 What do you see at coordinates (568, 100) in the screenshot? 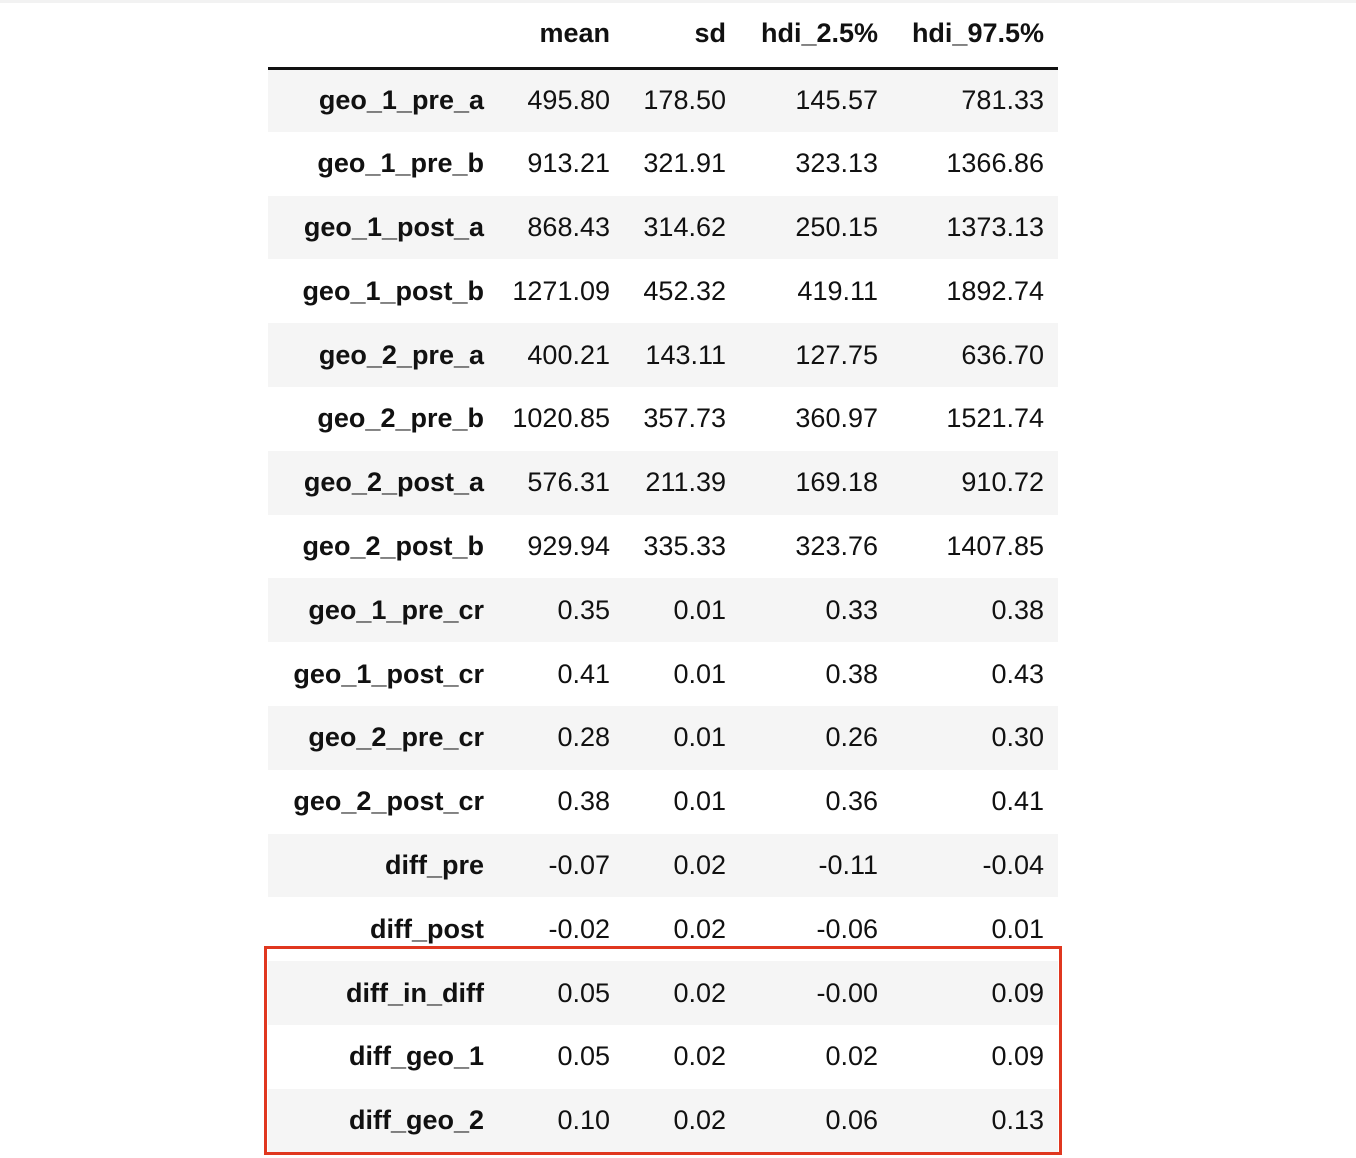
I see `cell-mean: 495.80` at bounding box center [568, 100].